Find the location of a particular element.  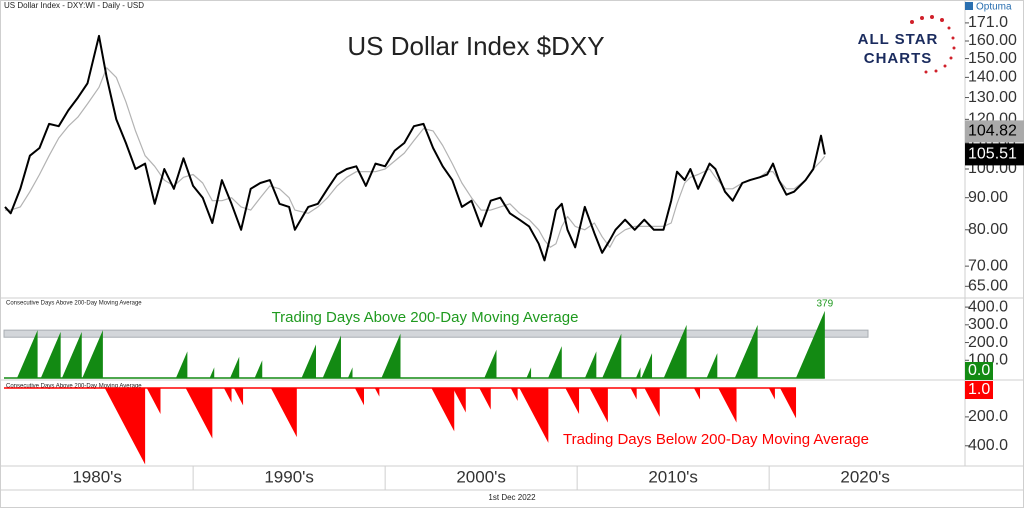

logo-text: CHARTS is located at coordinates (898, 58).